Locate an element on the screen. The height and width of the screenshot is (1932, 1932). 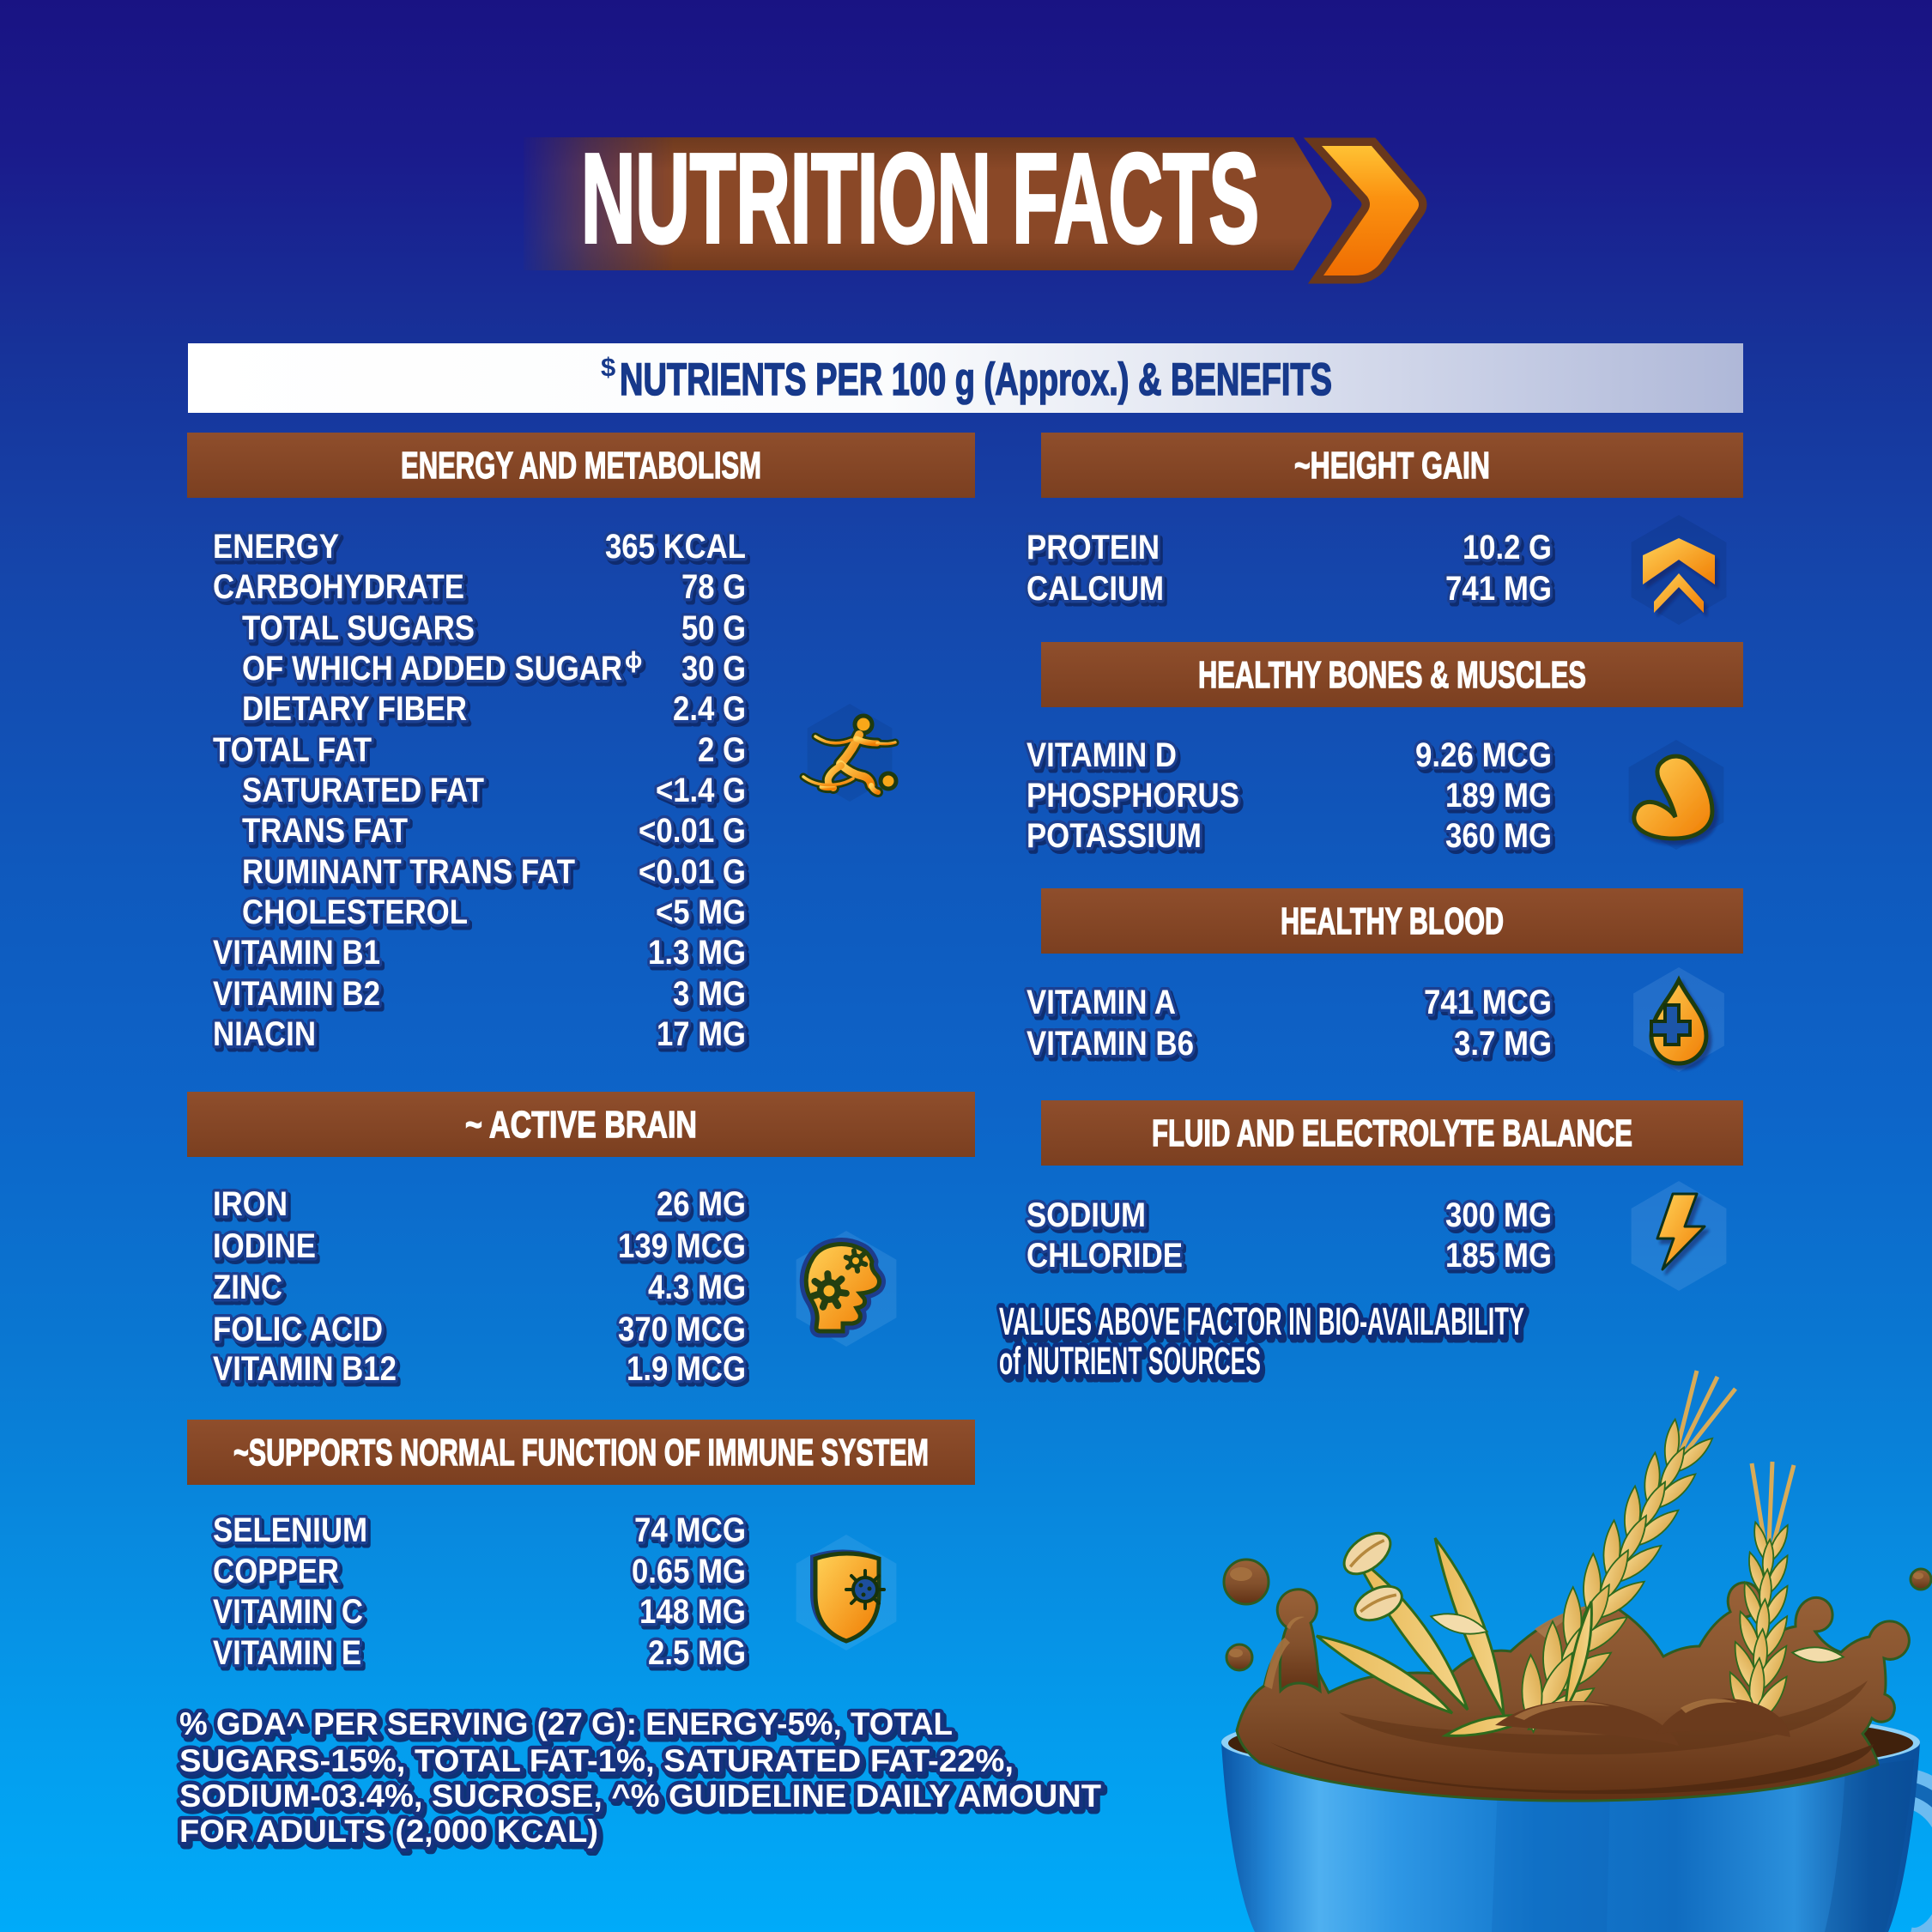
svg-text: PROTEIN is located at coordinates (1093, 548).